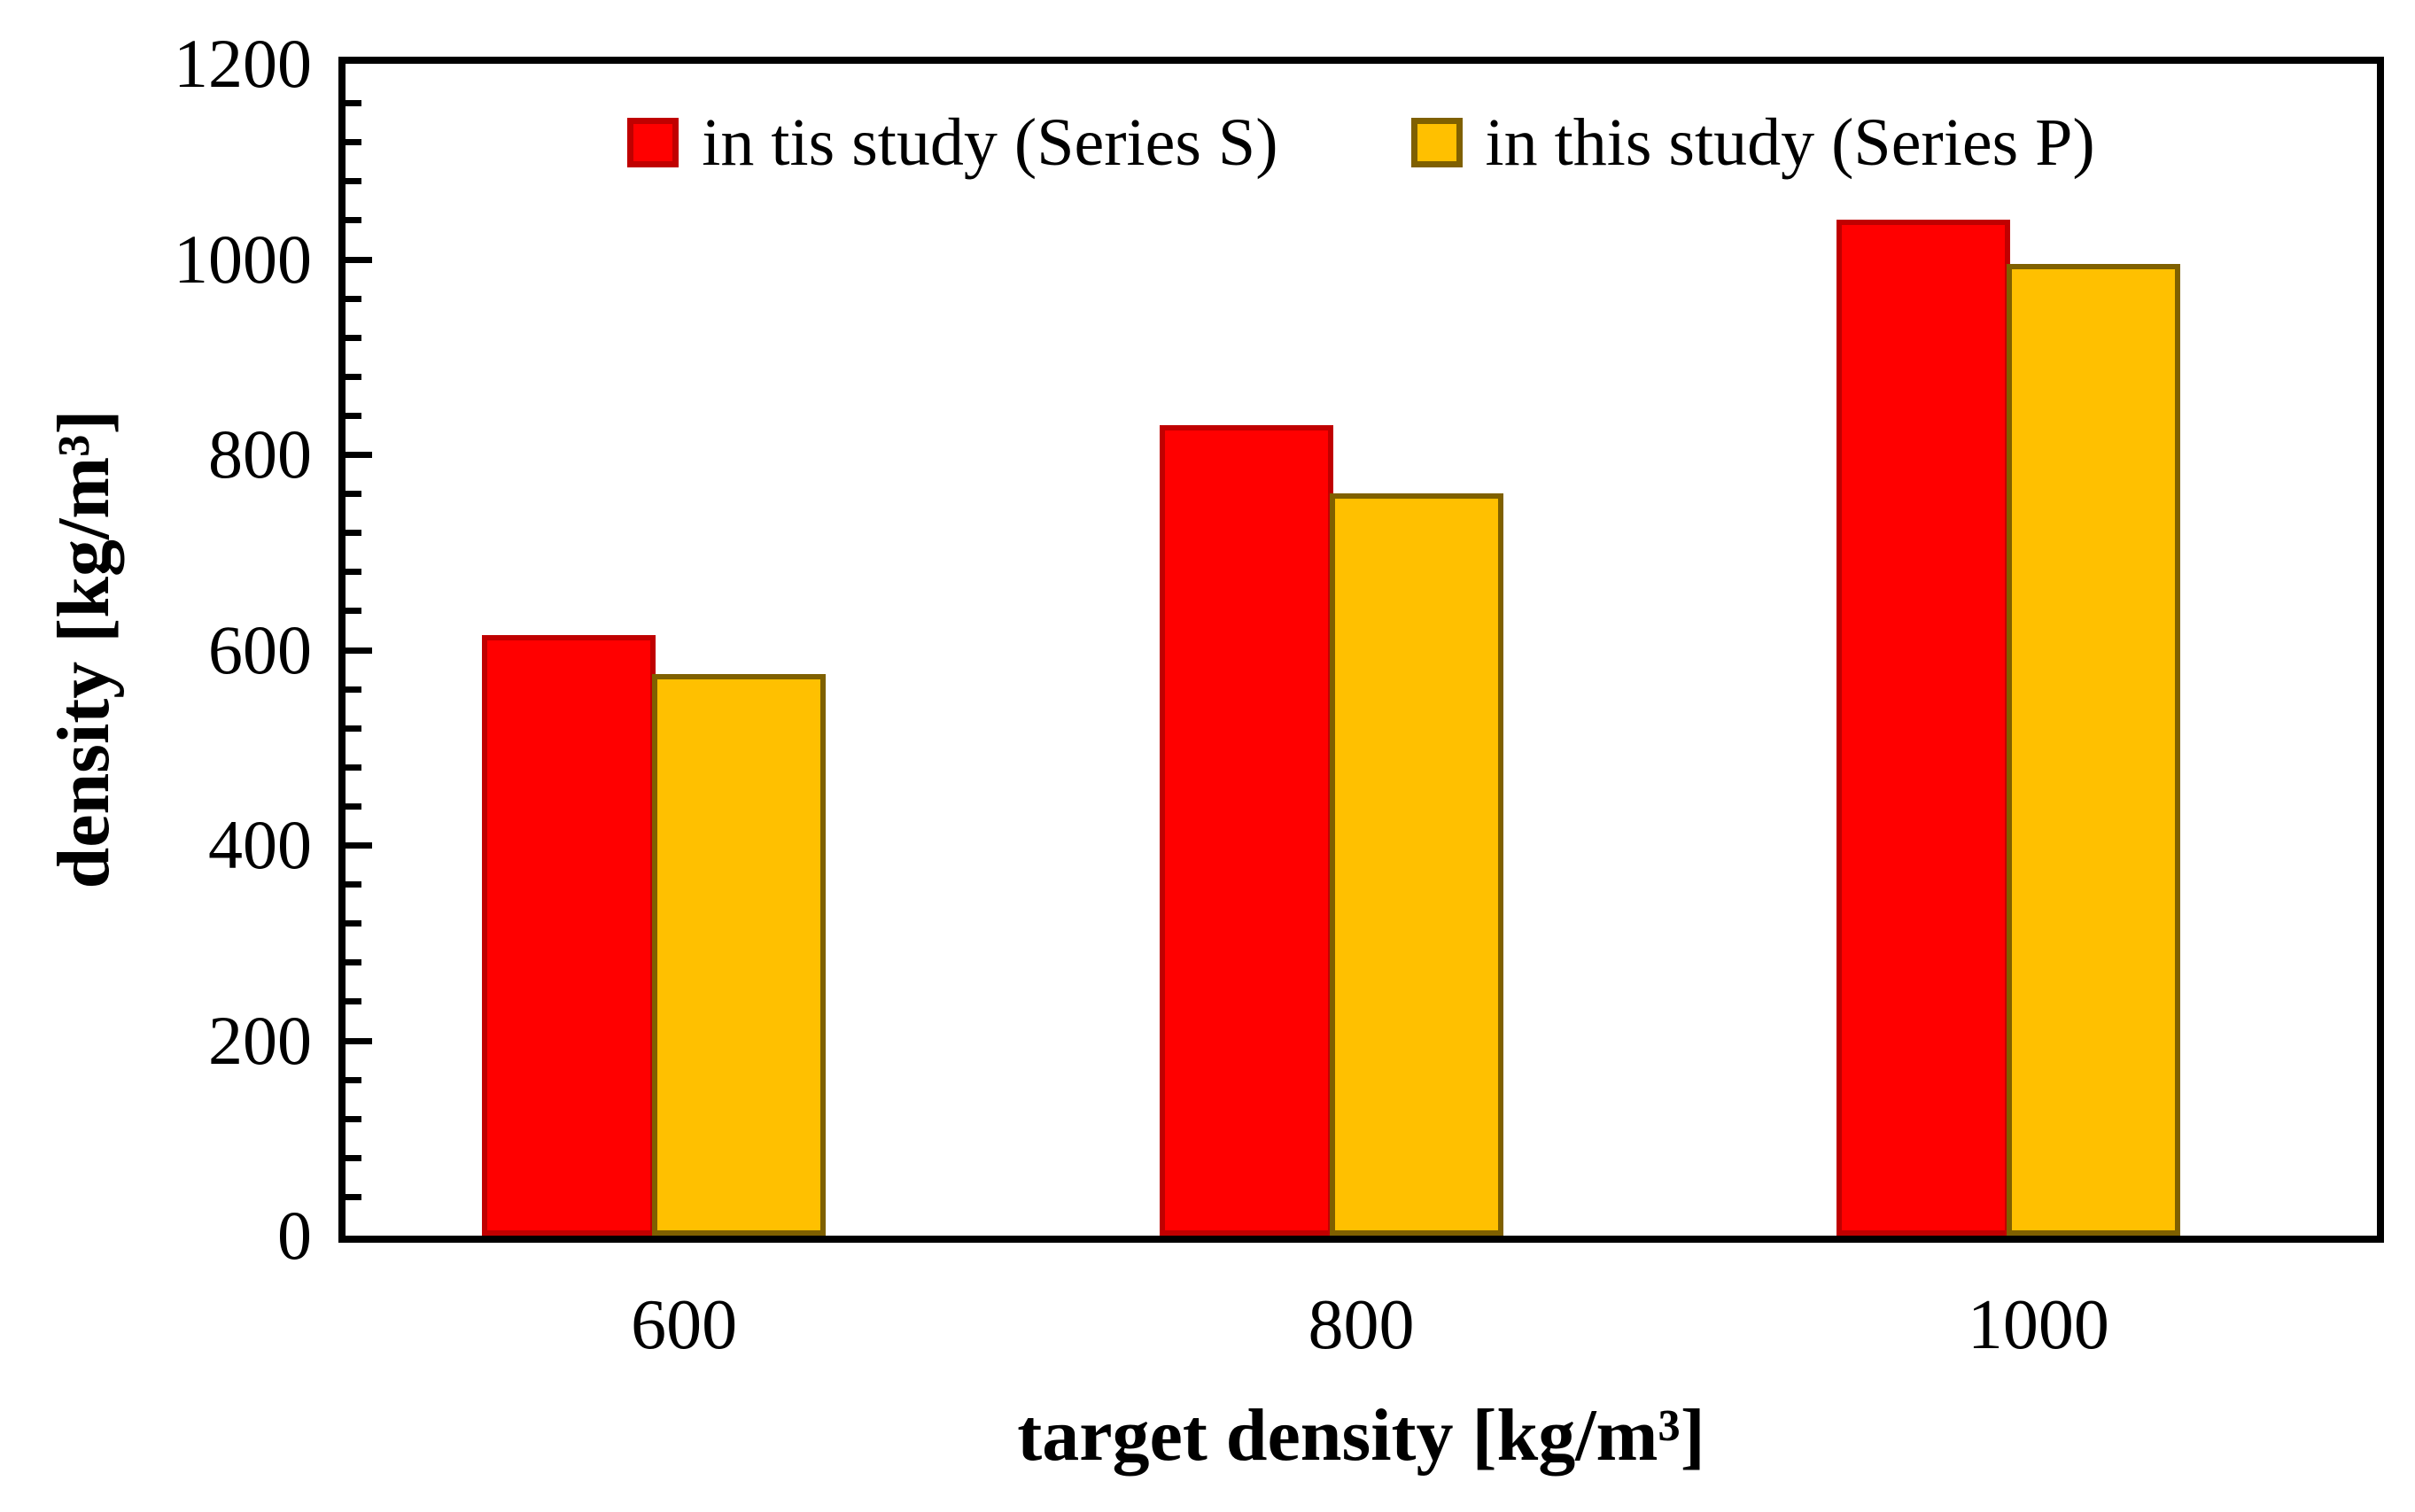 The width and height of the screenshot is (2415, 1512). Describe the element at coordinates (243, 259) in the screenshot. I see `y-tick-label-1000: 1000` at that location.